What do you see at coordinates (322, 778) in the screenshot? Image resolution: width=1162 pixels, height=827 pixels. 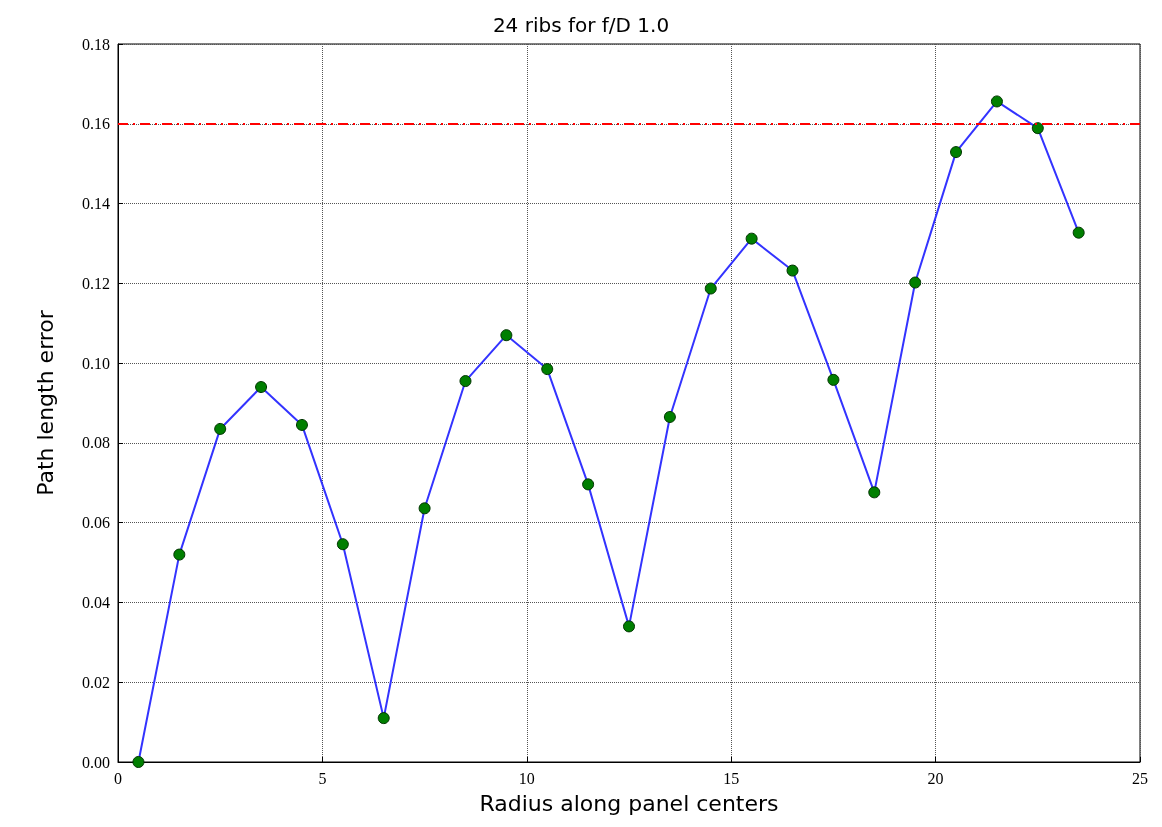 I see `x-tick-label: 5` at bounding box center [322, 778].